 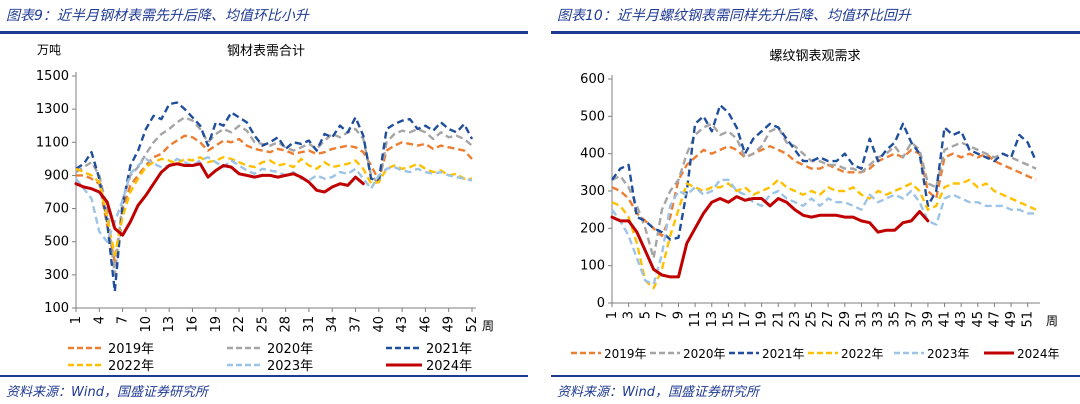 What do you see at coordinates (845, 319) in the screenshot?
I see `x-tick-label: 29` at bounding box center [845, 319].